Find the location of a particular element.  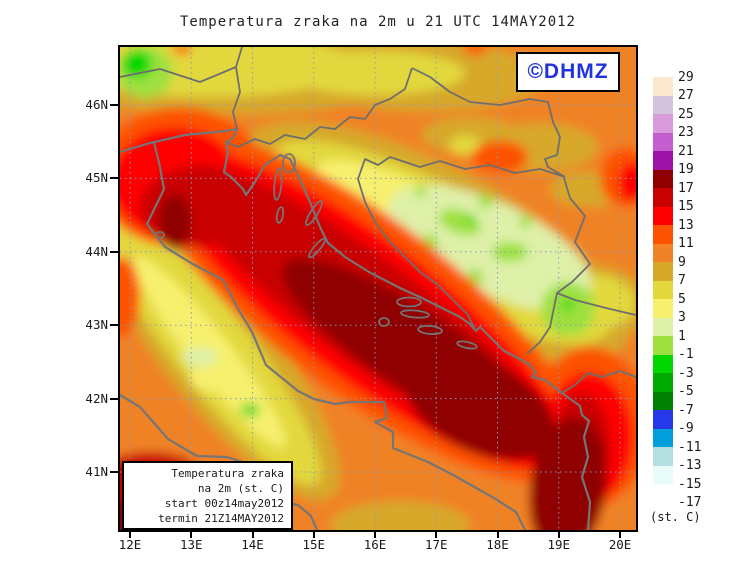

legend-cell--11..-9 is located at coordinates (663, 437).